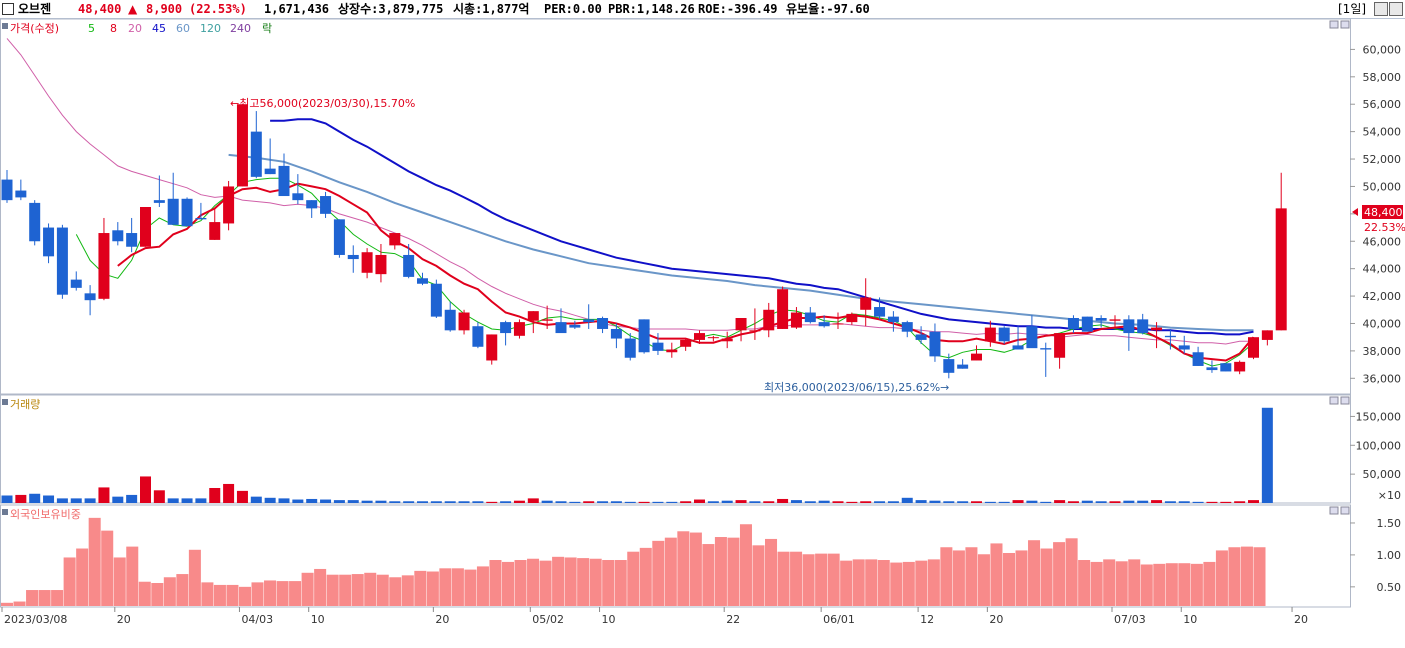  What do you see at coordinates (1389, 495) in the screenshot?
I see `volume-unit-label: ×10` at bounding box center [1389, 495].